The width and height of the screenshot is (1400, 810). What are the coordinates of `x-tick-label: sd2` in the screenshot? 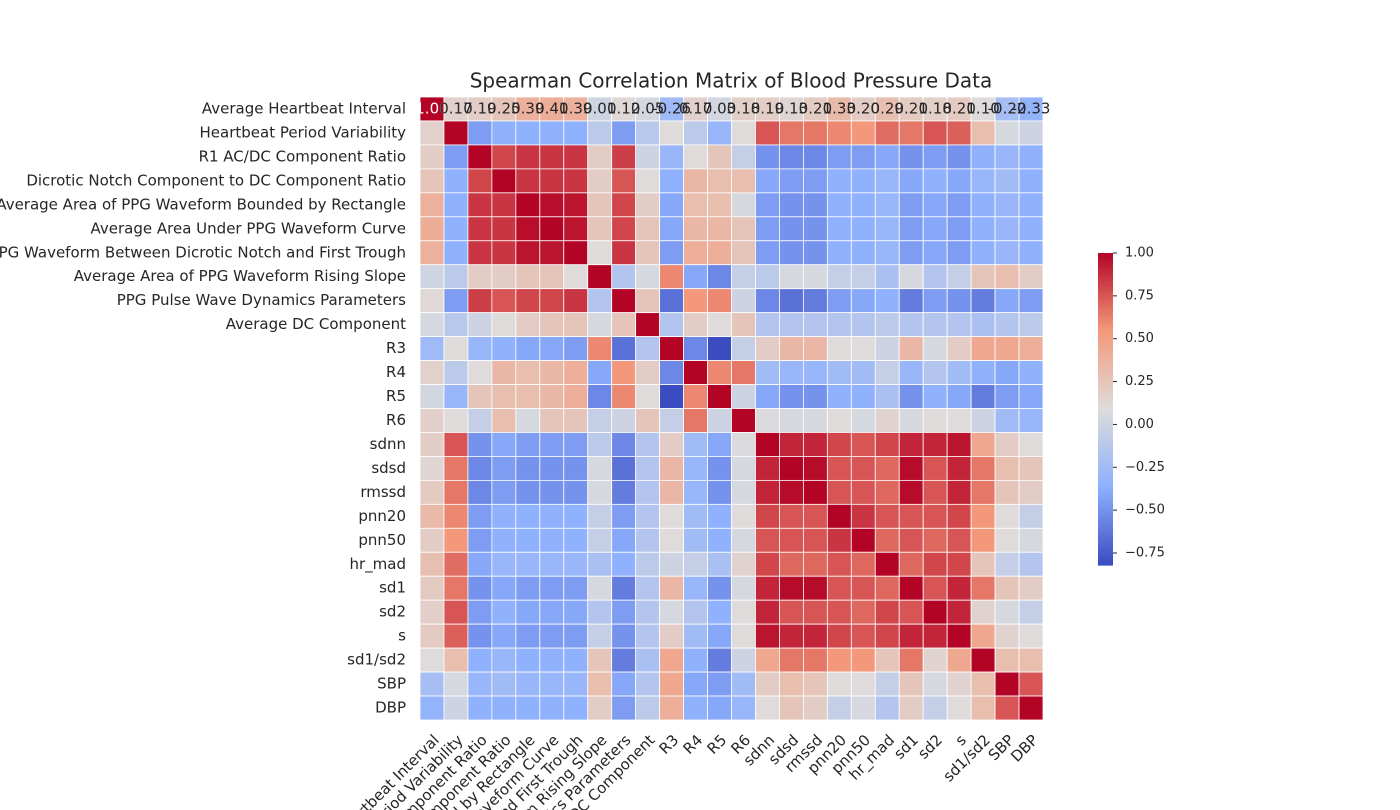 It's located at (930, 747).